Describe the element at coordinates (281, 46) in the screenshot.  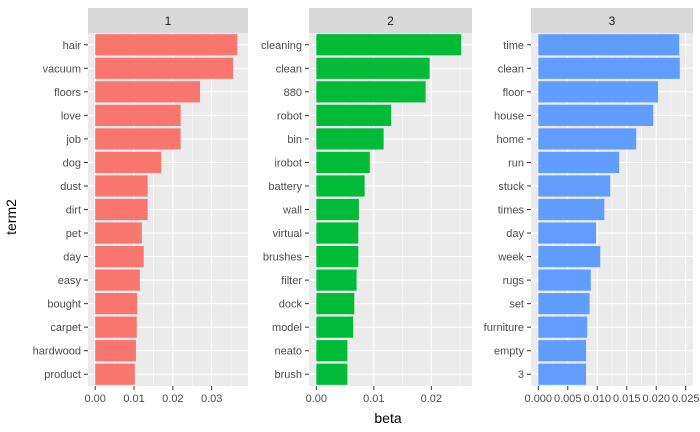
I see `y-tick-label: cleaning` at that location.